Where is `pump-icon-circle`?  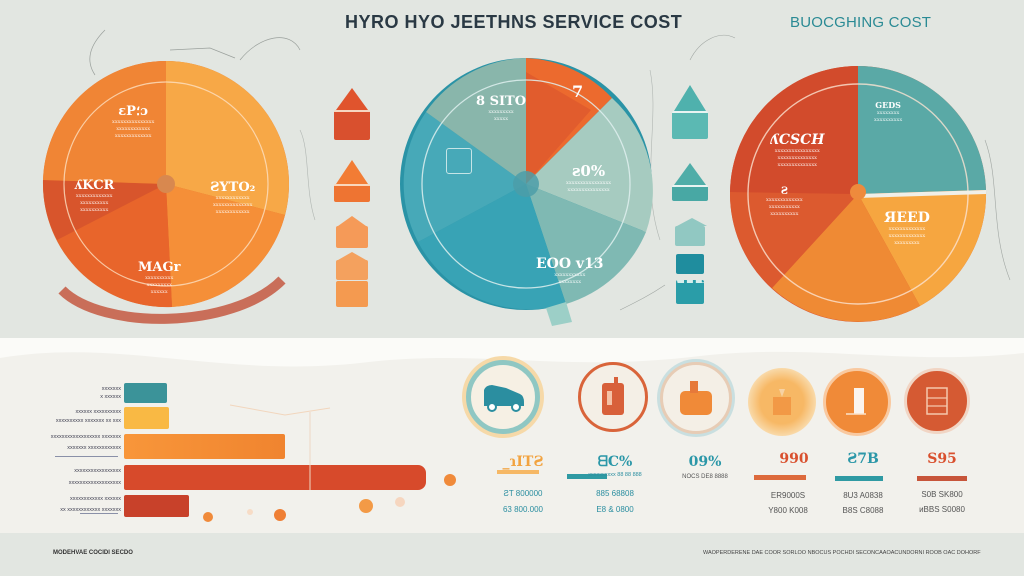 pump-icon-circle is located at coordinates (613, 397).